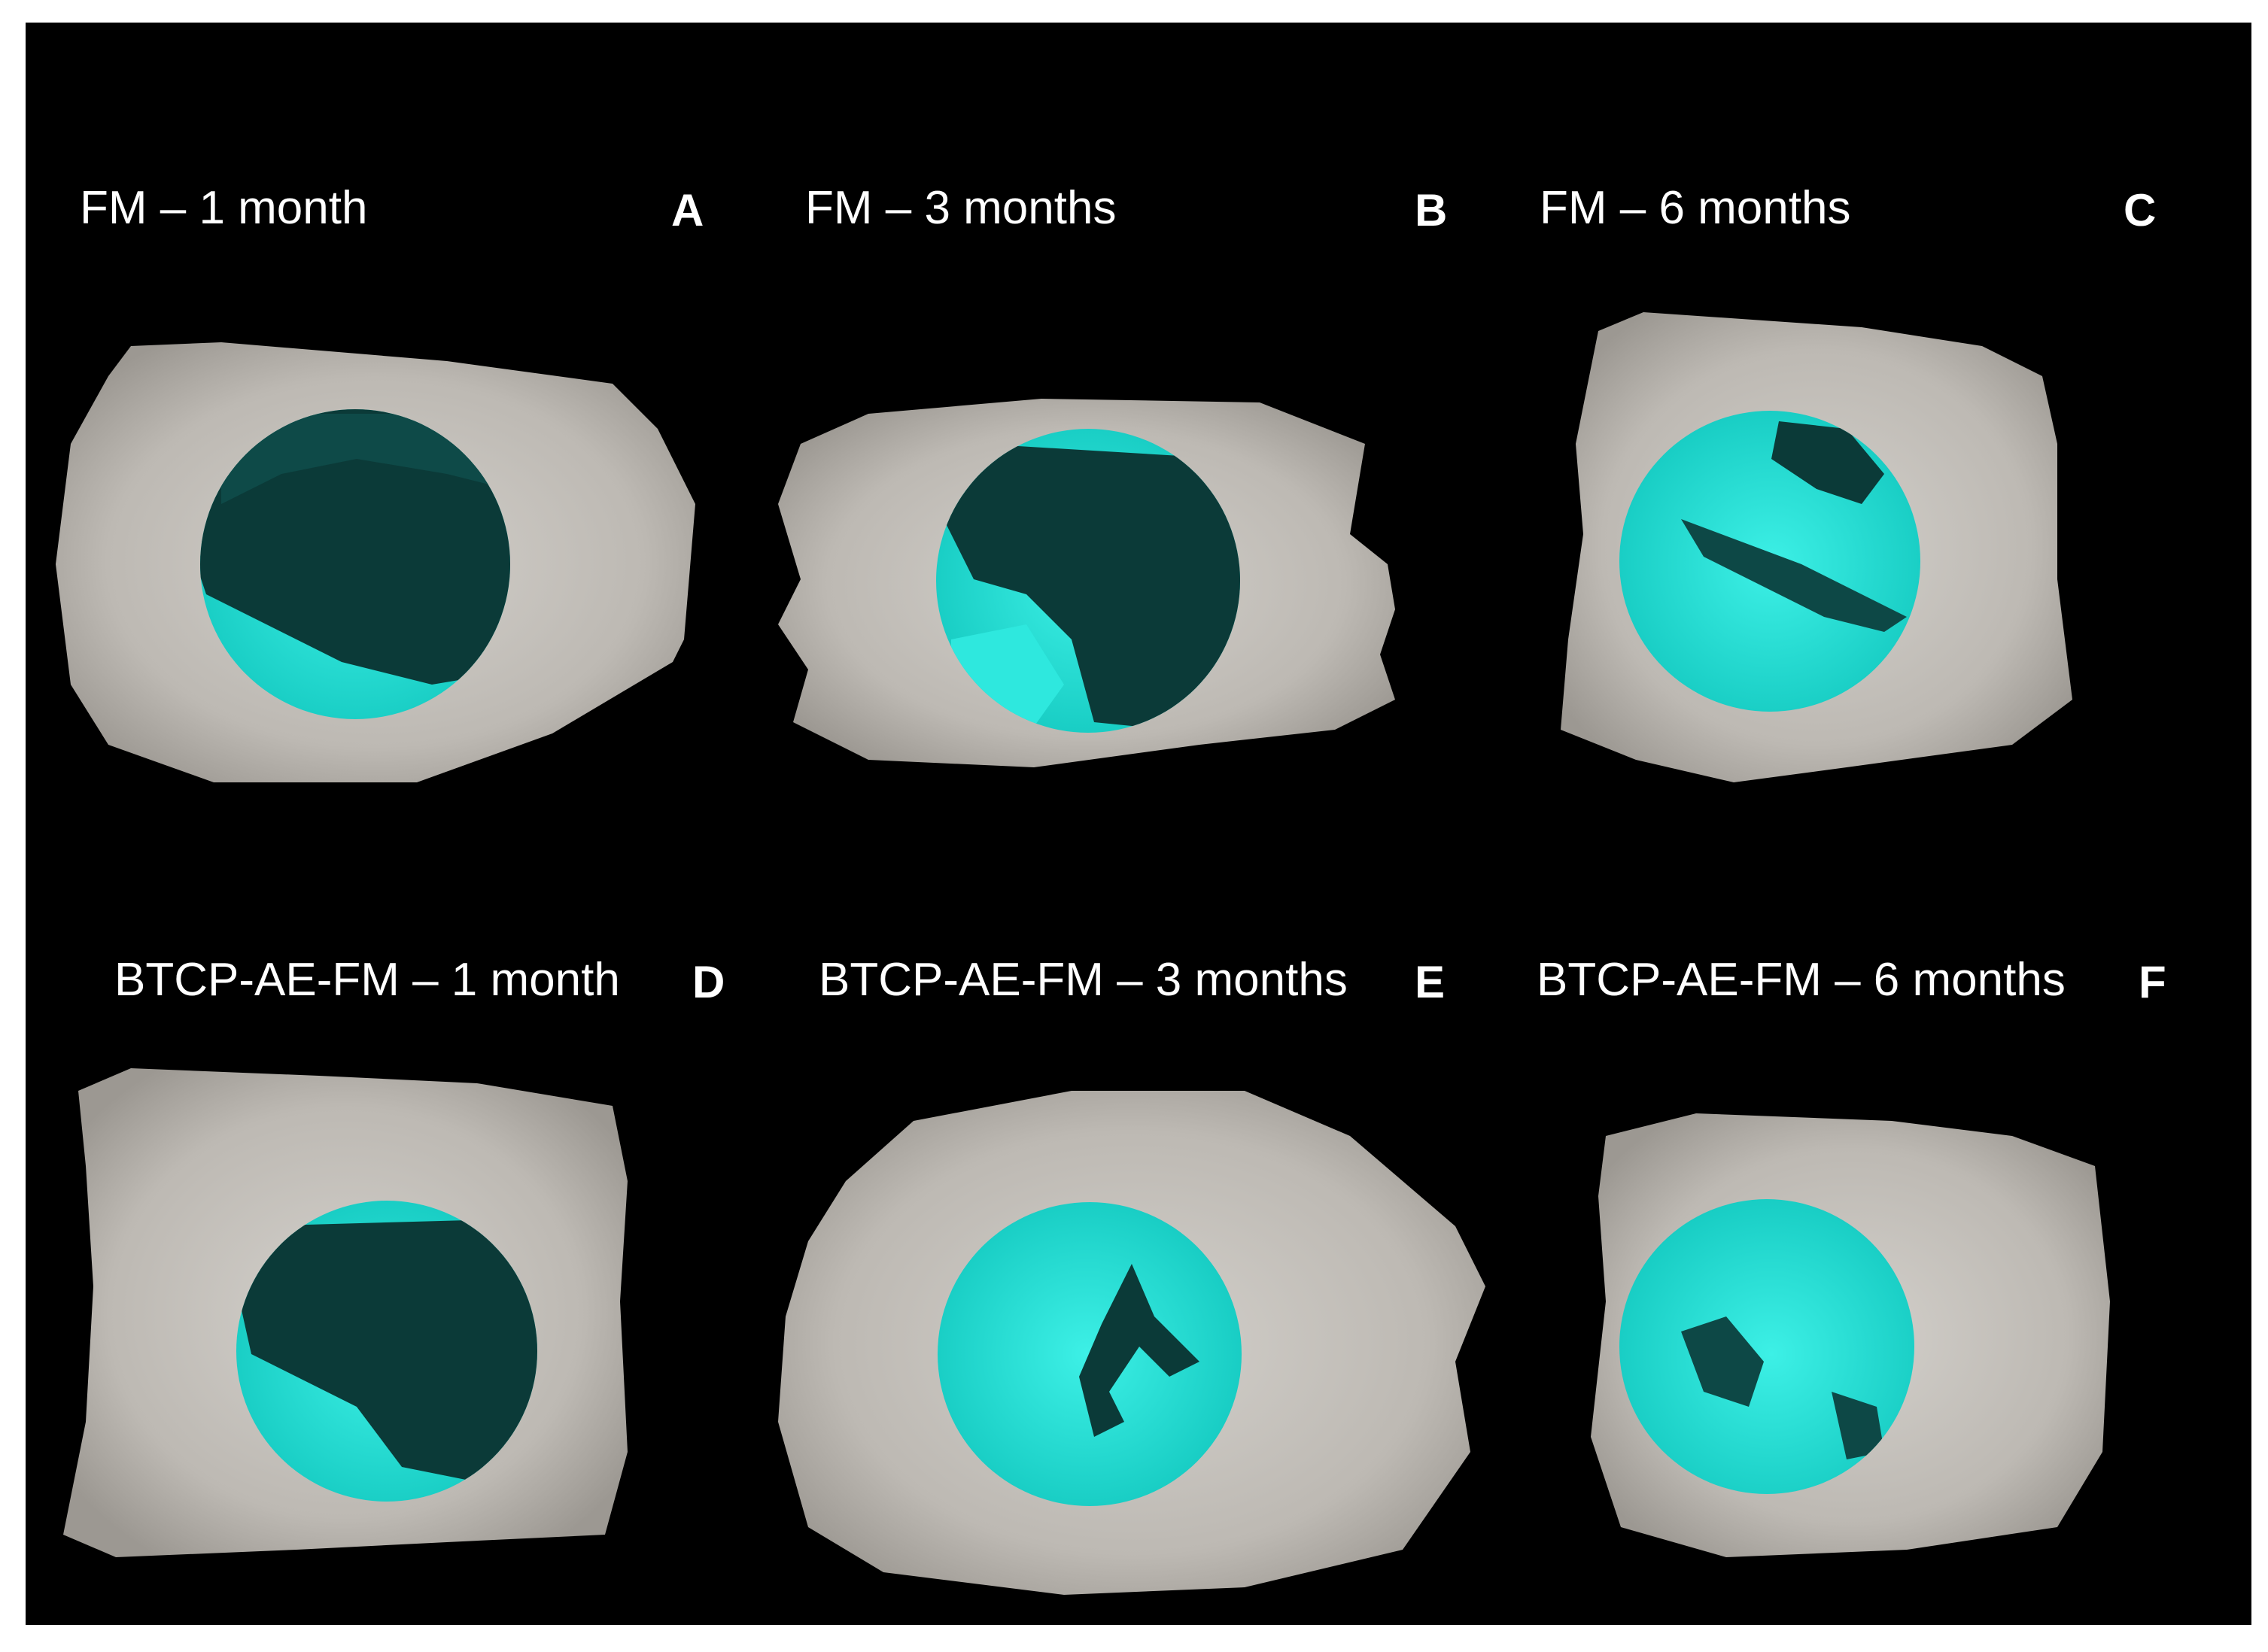 This screenshot has height=1652, width=2268. I want to click on letter-panel-d: D, so click(708, 982).